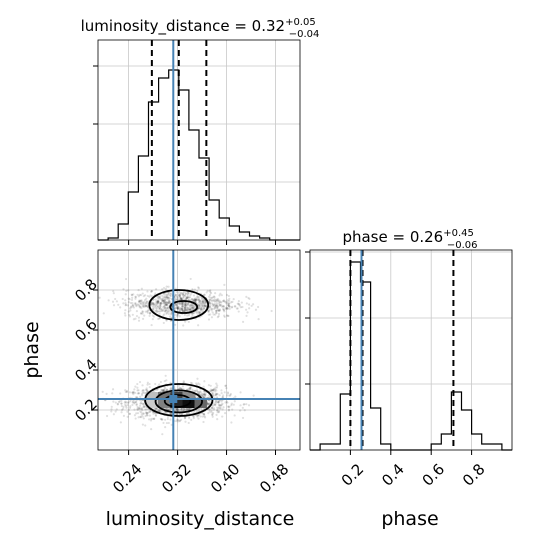 The image size is (550, 550). Describe the element at coordinates (200, 473) in the screenshot. I see `x-ticks: 0.24 0.32 0.40 0.48` at that location.